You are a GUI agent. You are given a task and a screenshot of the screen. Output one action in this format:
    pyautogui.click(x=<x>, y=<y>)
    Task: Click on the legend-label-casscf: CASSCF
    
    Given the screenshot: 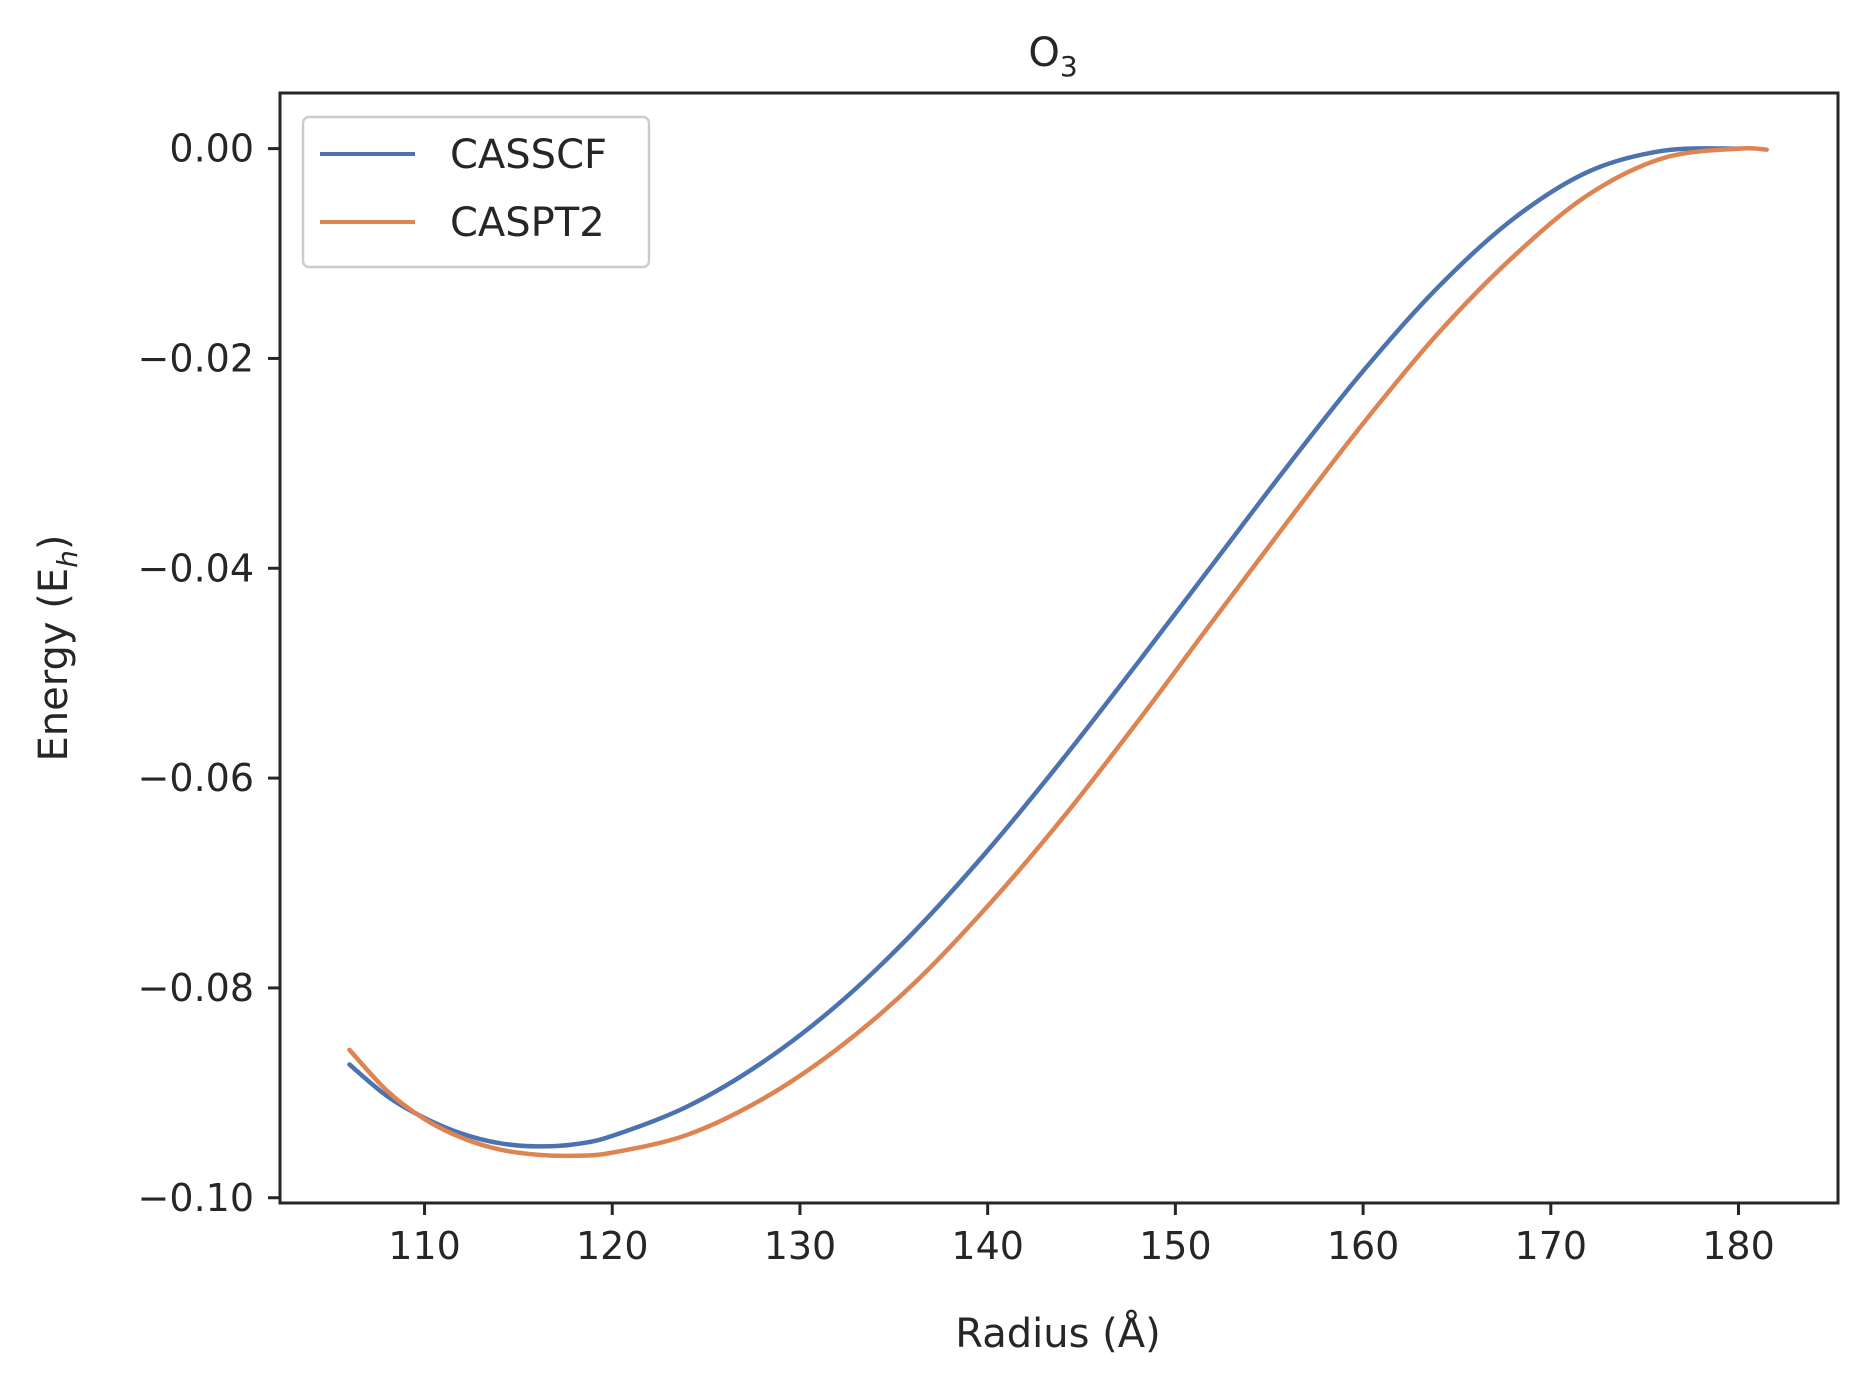 What is the action you would take?
    pyautogui.click(x=528, y=155)
    